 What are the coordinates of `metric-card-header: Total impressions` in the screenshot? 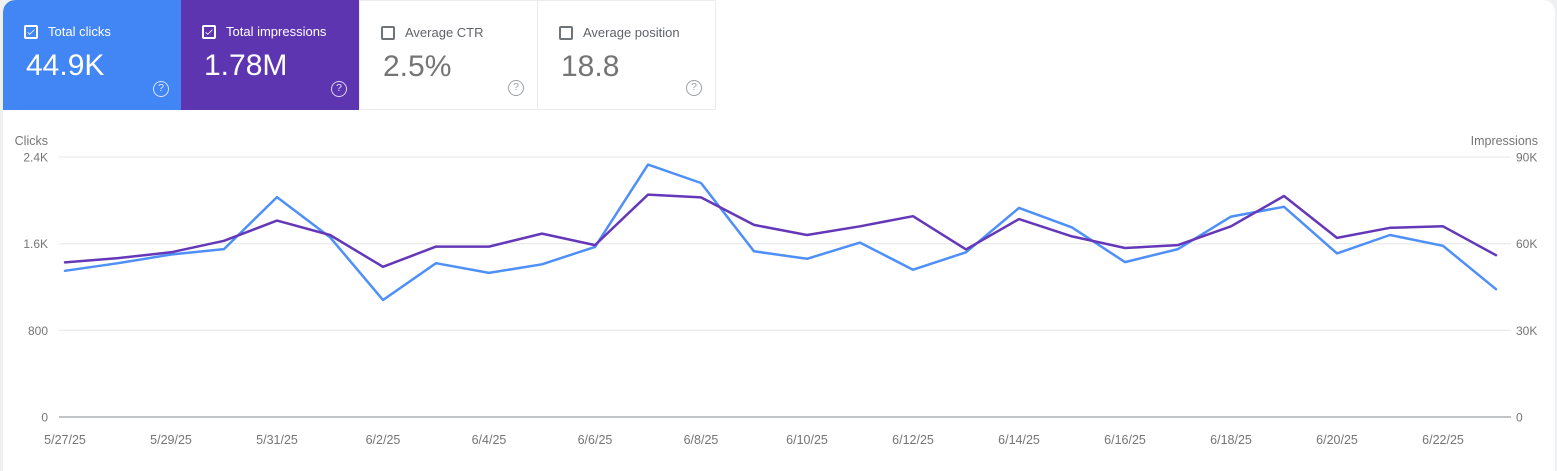 It's located at (264, 31).